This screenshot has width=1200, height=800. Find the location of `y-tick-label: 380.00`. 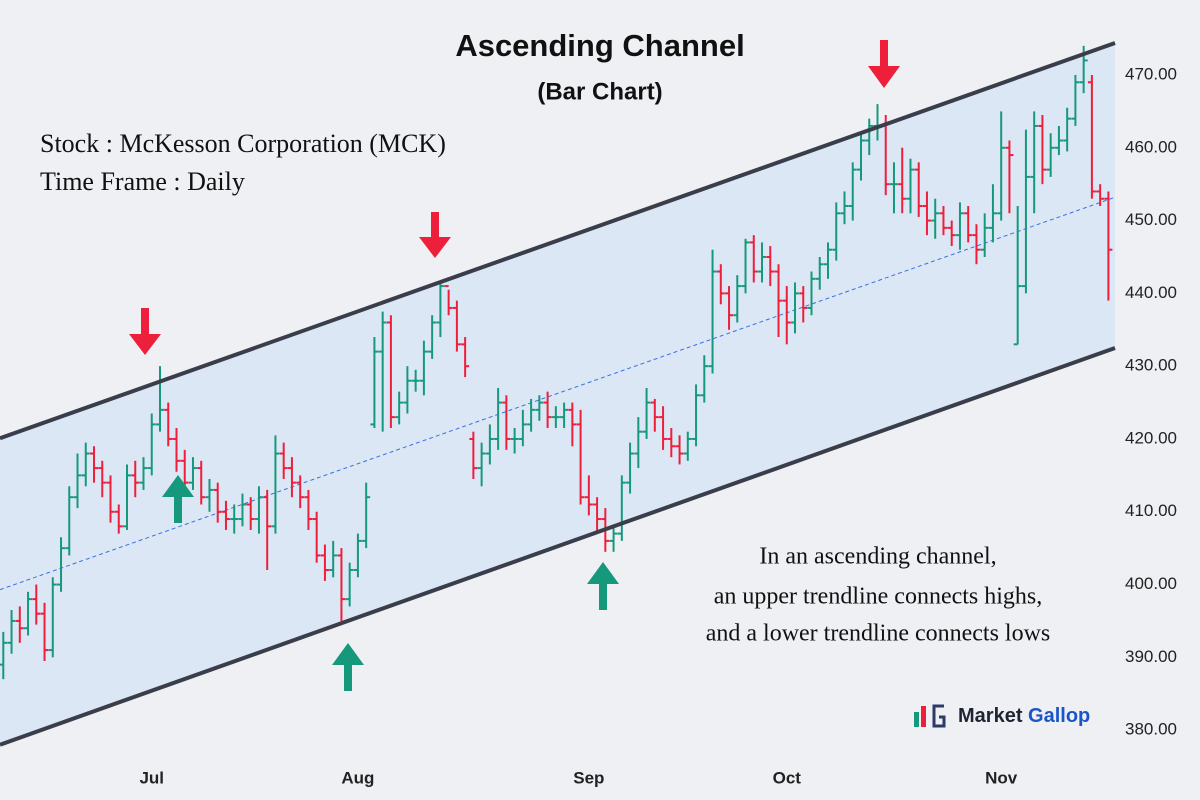

y-tick-label: 380.00 is located at coordinates (1151, 729).